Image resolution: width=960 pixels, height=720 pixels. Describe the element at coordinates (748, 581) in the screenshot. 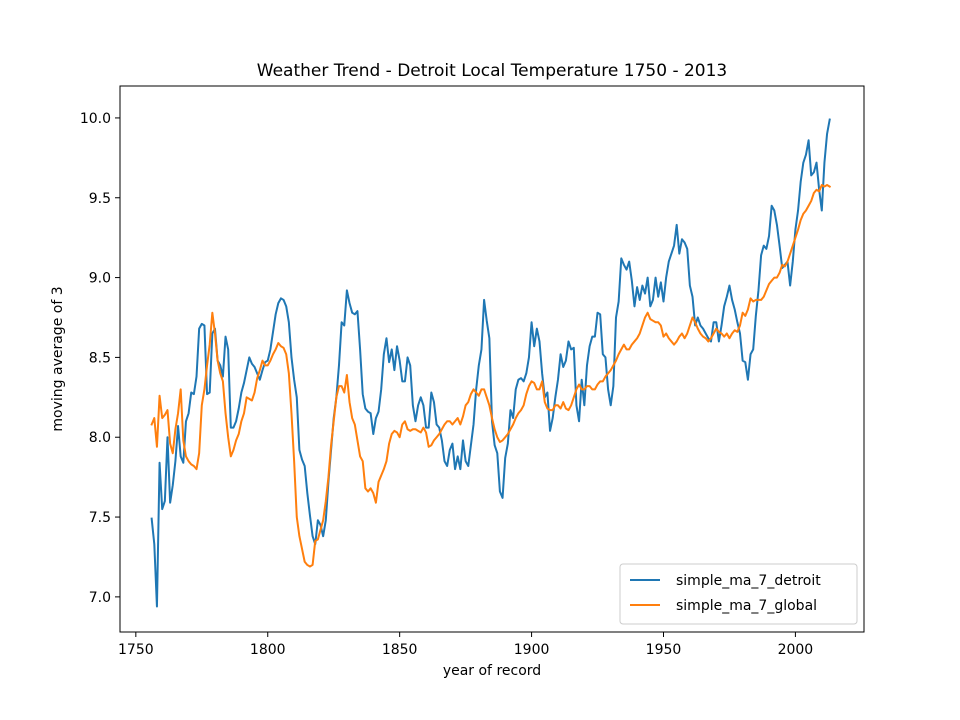

I see `legend-label-detroit: simple_ma_7_detroit` at that location.